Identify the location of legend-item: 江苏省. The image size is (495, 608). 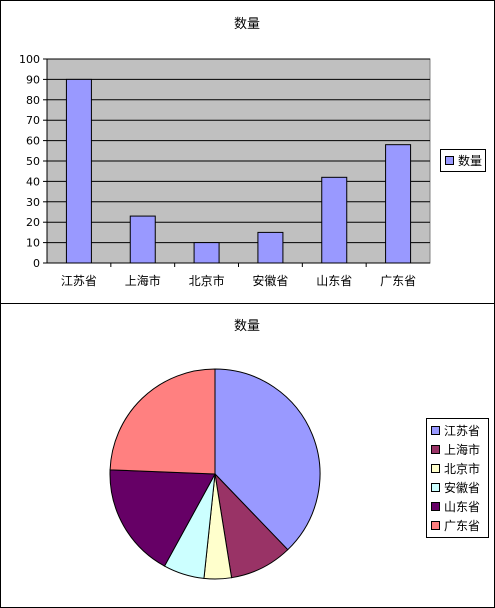
(457, 430).